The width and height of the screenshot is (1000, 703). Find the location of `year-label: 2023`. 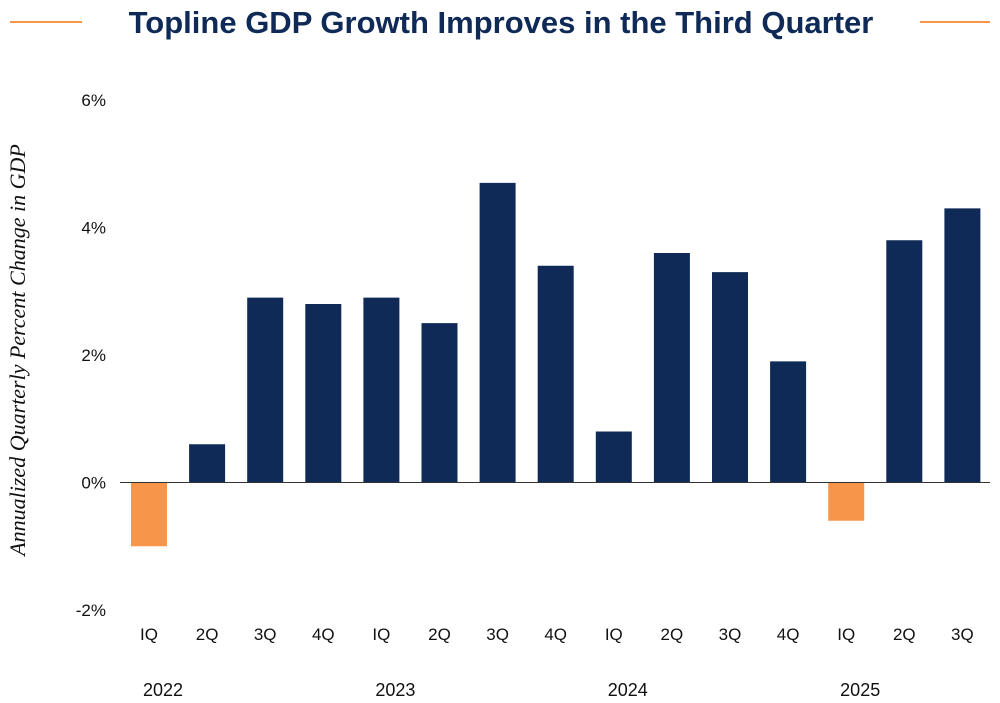

year-label: 2023 is located at coordinates (395, 690).